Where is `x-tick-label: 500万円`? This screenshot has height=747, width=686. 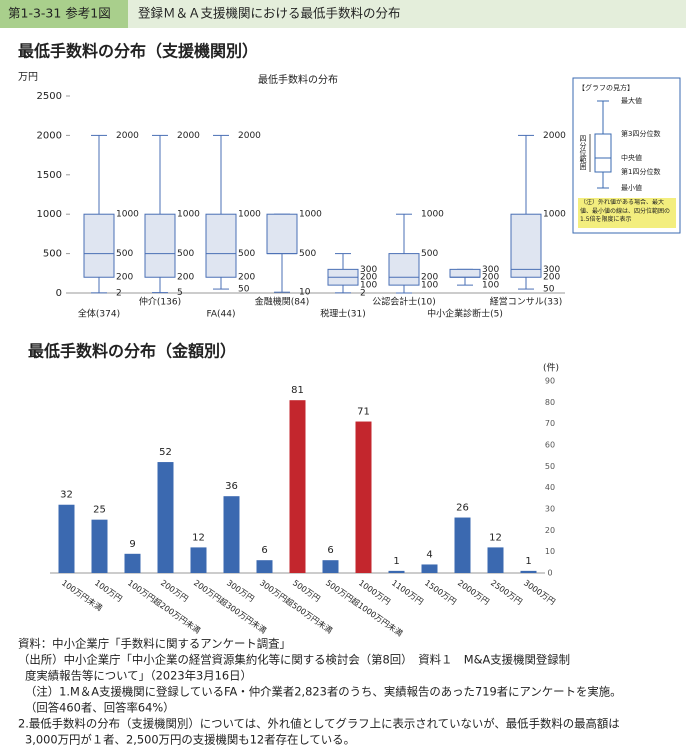
x-tick-label: 500万円 is located at coordinates (306, 590).